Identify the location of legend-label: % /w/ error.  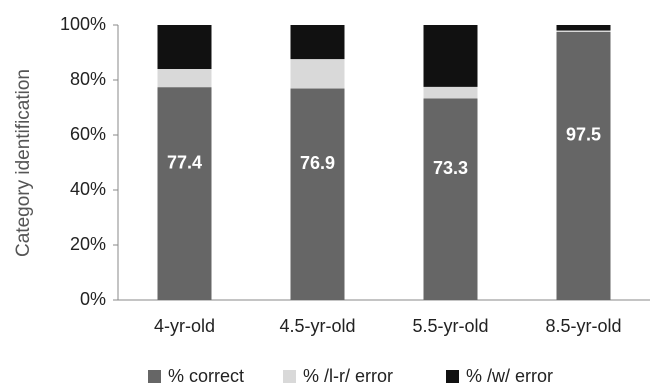
(509, 375).